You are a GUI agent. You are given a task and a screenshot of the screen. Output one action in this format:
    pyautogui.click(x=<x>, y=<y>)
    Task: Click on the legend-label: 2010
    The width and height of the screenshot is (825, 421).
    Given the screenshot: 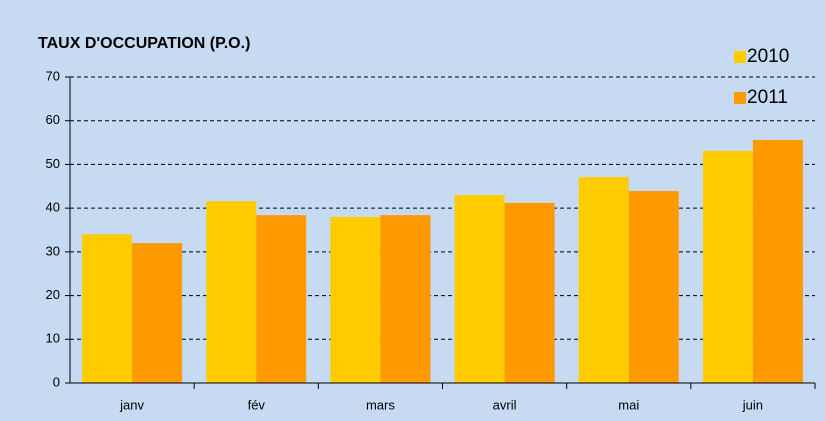 What is the action you would take?
    pyautogui.click(x=768, y=56)
    